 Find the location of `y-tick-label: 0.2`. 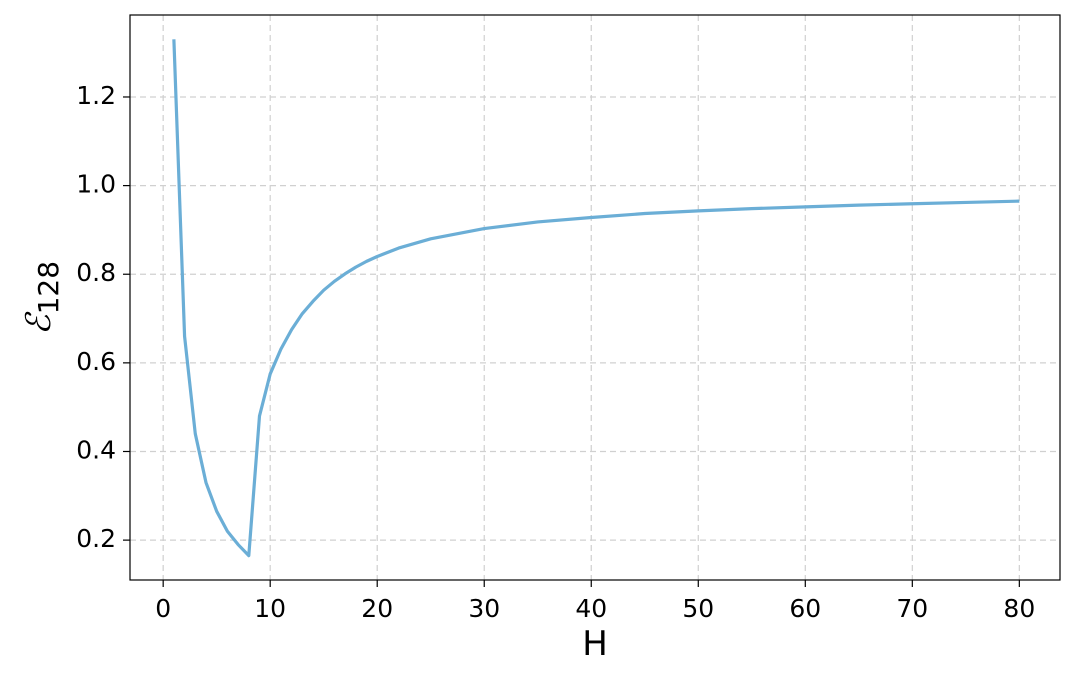

y-tick-label: 0.2 is located at coordinates (96, 538).